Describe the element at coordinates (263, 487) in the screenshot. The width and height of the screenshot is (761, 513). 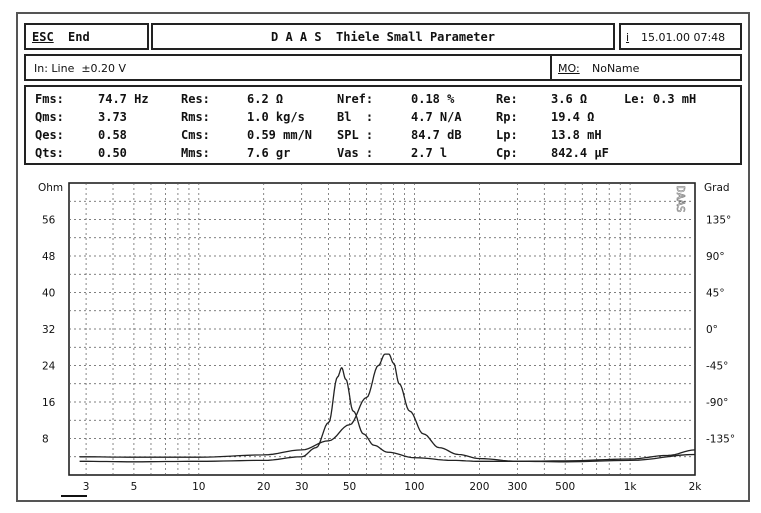
I see `x-tick-label: 20` at that location.